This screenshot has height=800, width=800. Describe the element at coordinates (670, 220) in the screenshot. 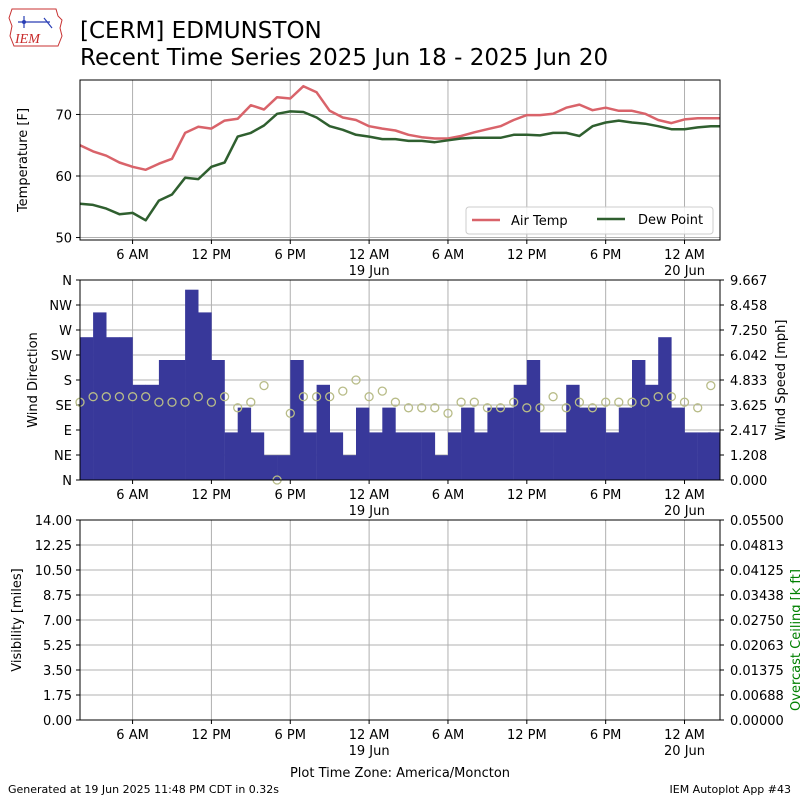

I see `legend-label-dew-point: Dew Point` at that location.